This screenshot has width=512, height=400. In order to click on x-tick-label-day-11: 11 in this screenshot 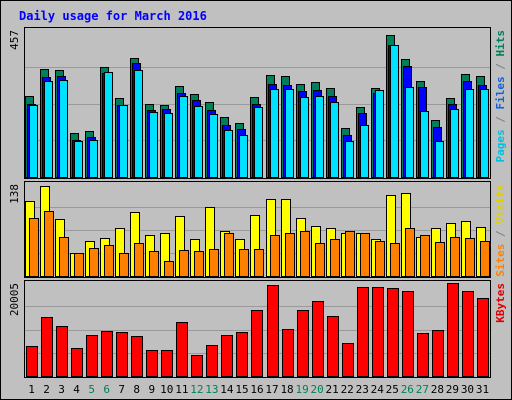, I will do `click(181, 389)`.